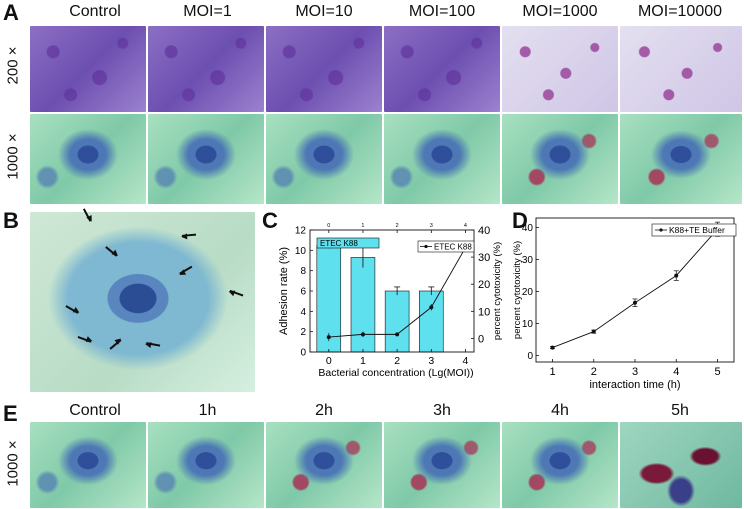 This screenshot has width=744, height=509. Describe the element at coordinates (431, 361) in the screenshot. I see `tick-label-c-bottom: 3` at that location.